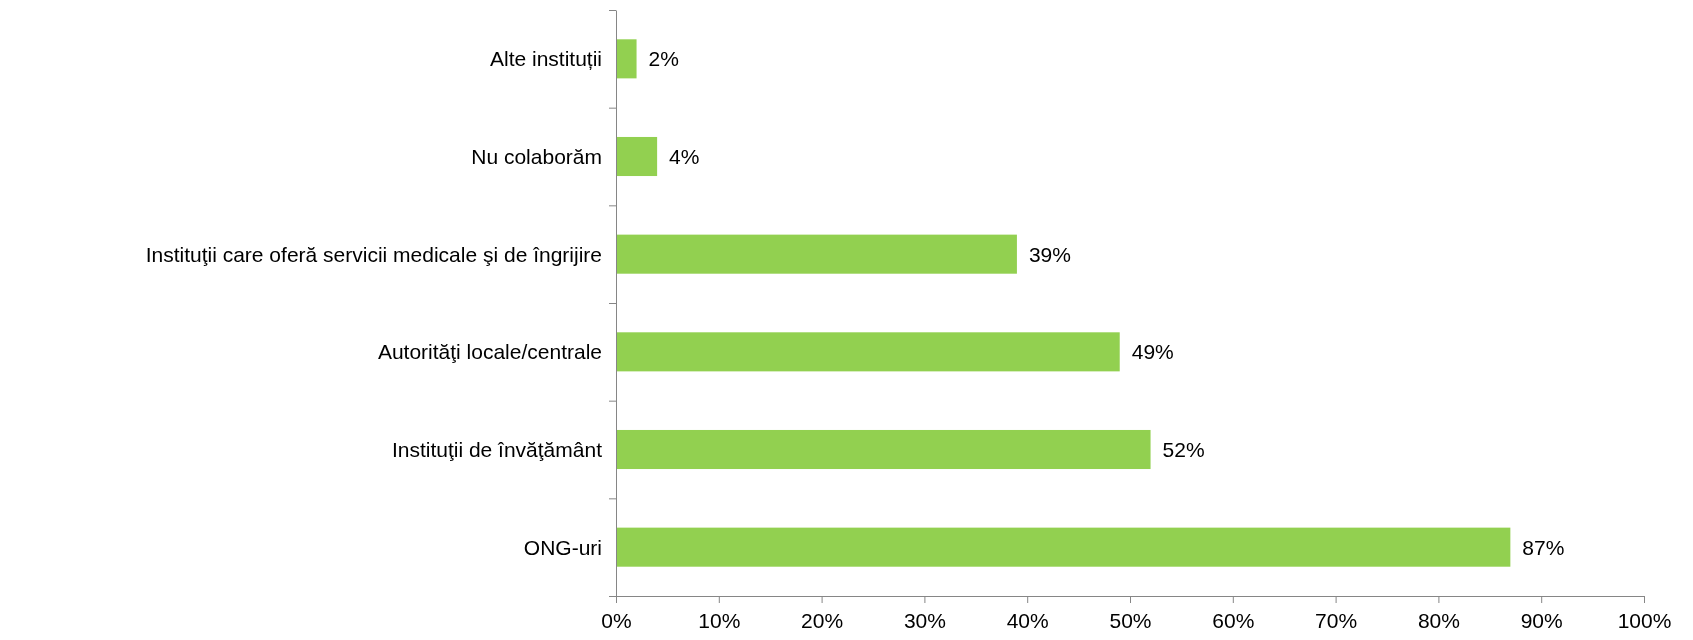 The height and width of the screenshot is (640, 1693). What do you see at coordinates (489, 352) in the screenshot?
I see `y-tick-label: Autorităţi locale/centrale` at bounding box center [489, 352].